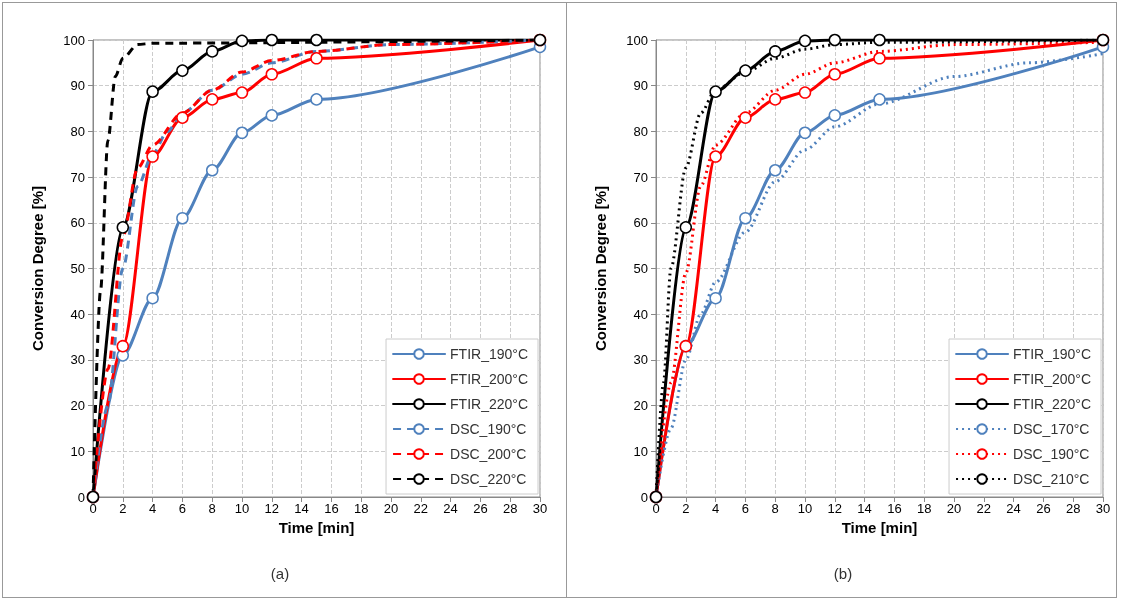 The height and width of the screenshot is (605, 1121). What do you see at coordinates (843, 573) in the screenshot?
I see `text: (b)` at bounding box center [843, 573].